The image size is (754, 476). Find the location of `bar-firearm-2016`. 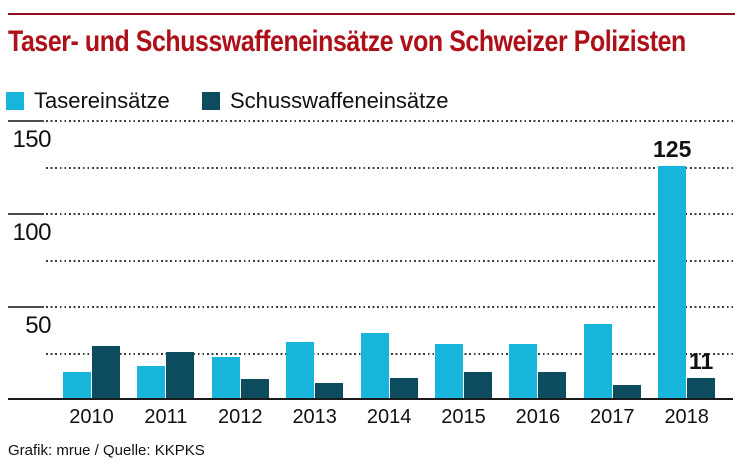

bar-firearm-2016 is located at coordinates (552, 384).